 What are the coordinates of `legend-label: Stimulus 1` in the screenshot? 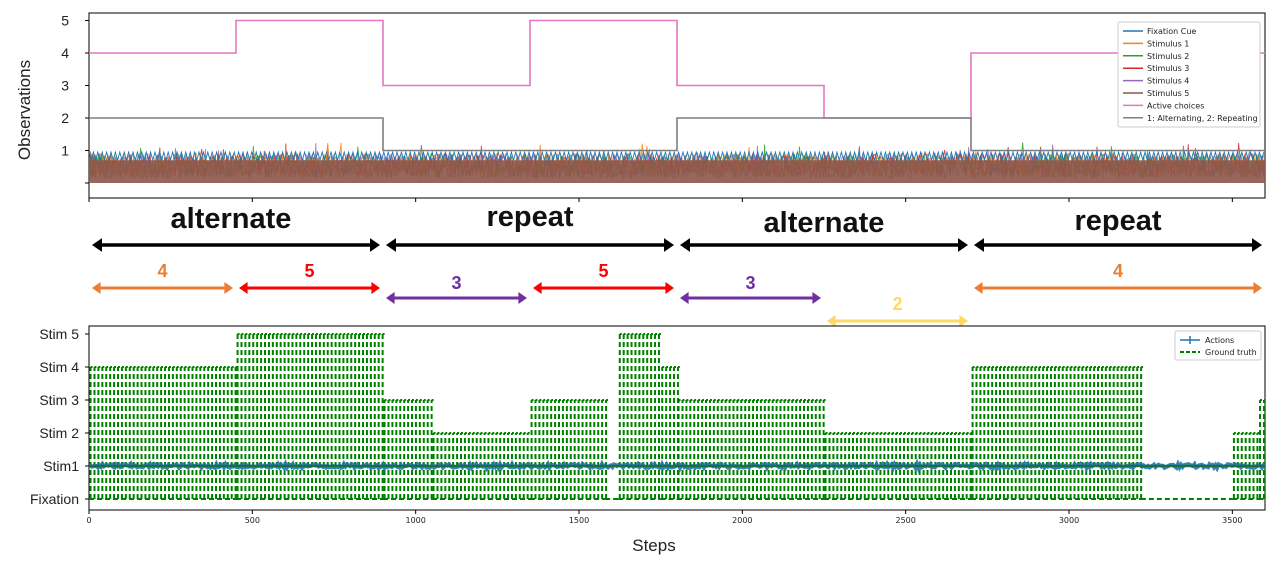 It's located at (1168, 43).